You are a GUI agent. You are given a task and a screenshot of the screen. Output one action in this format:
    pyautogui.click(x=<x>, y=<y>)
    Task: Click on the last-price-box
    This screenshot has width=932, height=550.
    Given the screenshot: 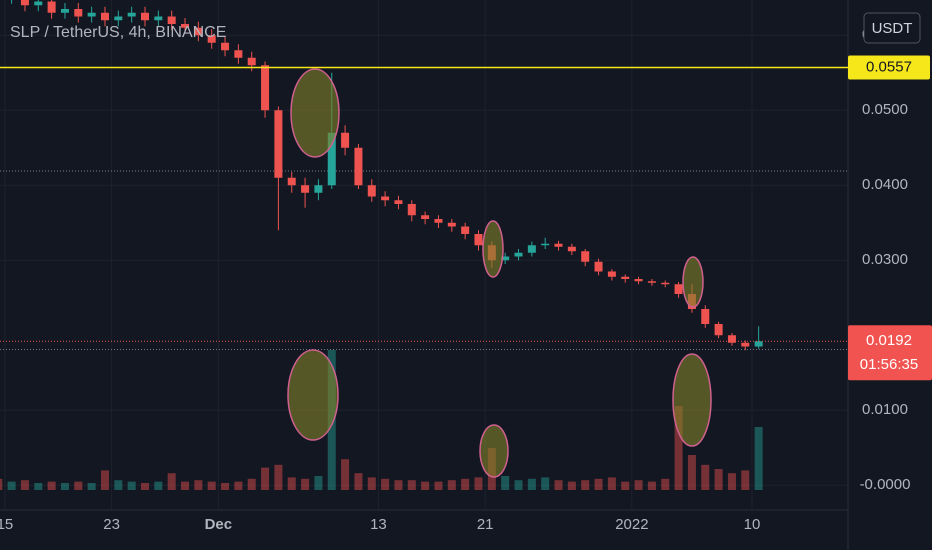 What is the action you would take?
    pyautogui.click(x=890, y=353)
    